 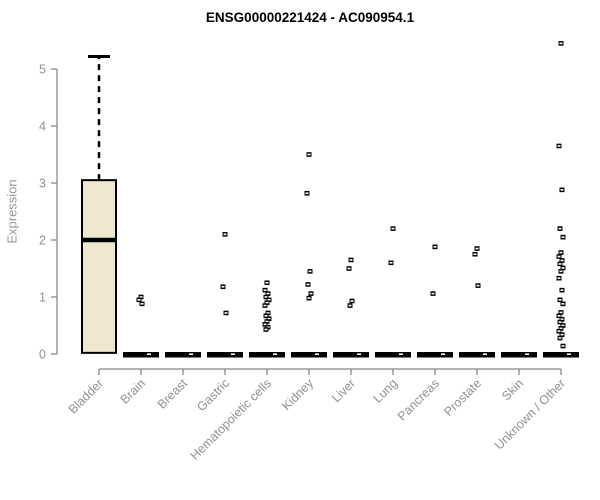 I want to click on y-tick-label: 0, so click(x=42, y=355).